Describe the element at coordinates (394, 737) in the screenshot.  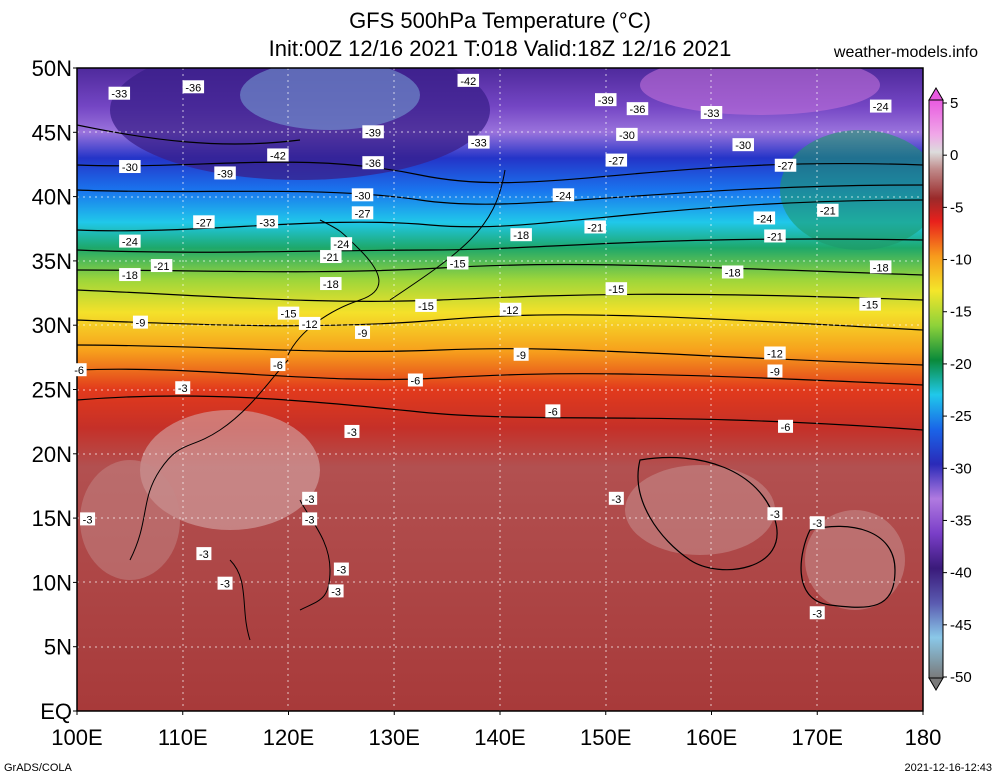
I see `lon-label: 130E` at that location.